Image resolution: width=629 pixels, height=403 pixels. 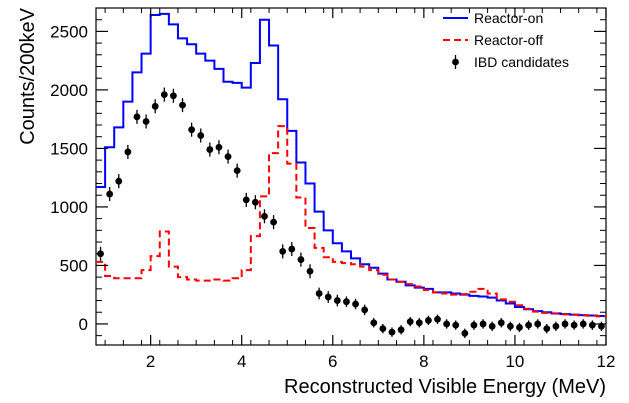 What do you see at coordinates (514, 361) in the screenshot?
I see `x-tick-label: 10` at bounding box center [514, 361].